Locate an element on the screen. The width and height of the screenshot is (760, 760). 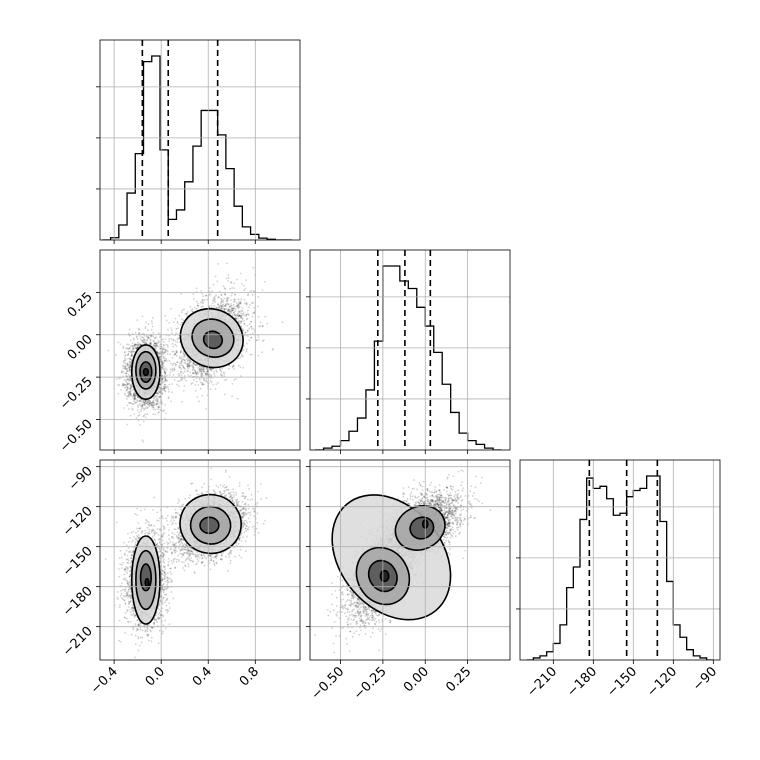
x-tick-label: −90 is located at coordinates (705, 679).